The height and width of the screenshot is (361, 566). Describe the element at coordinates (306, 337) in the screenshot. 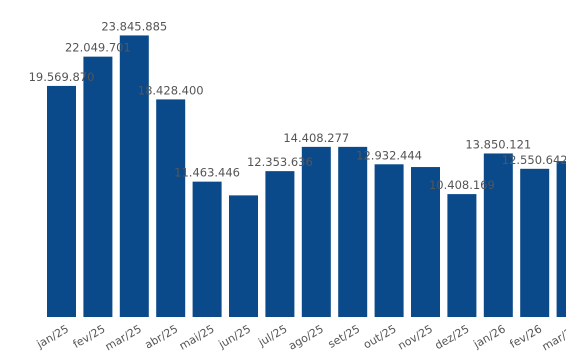

I see `x-tick-label-ago-25: ago/25` at that location.